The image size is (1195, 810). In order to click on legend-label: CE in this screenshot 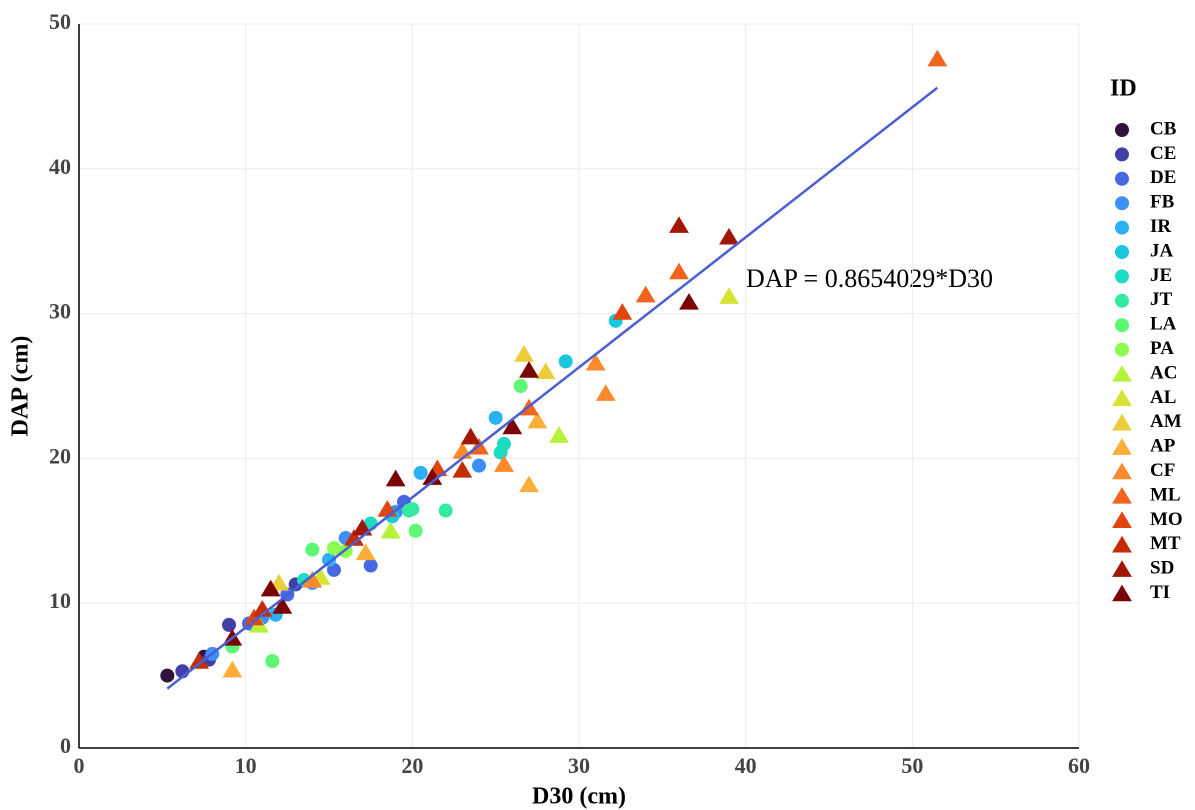, I will do `click(1163, 153)`.